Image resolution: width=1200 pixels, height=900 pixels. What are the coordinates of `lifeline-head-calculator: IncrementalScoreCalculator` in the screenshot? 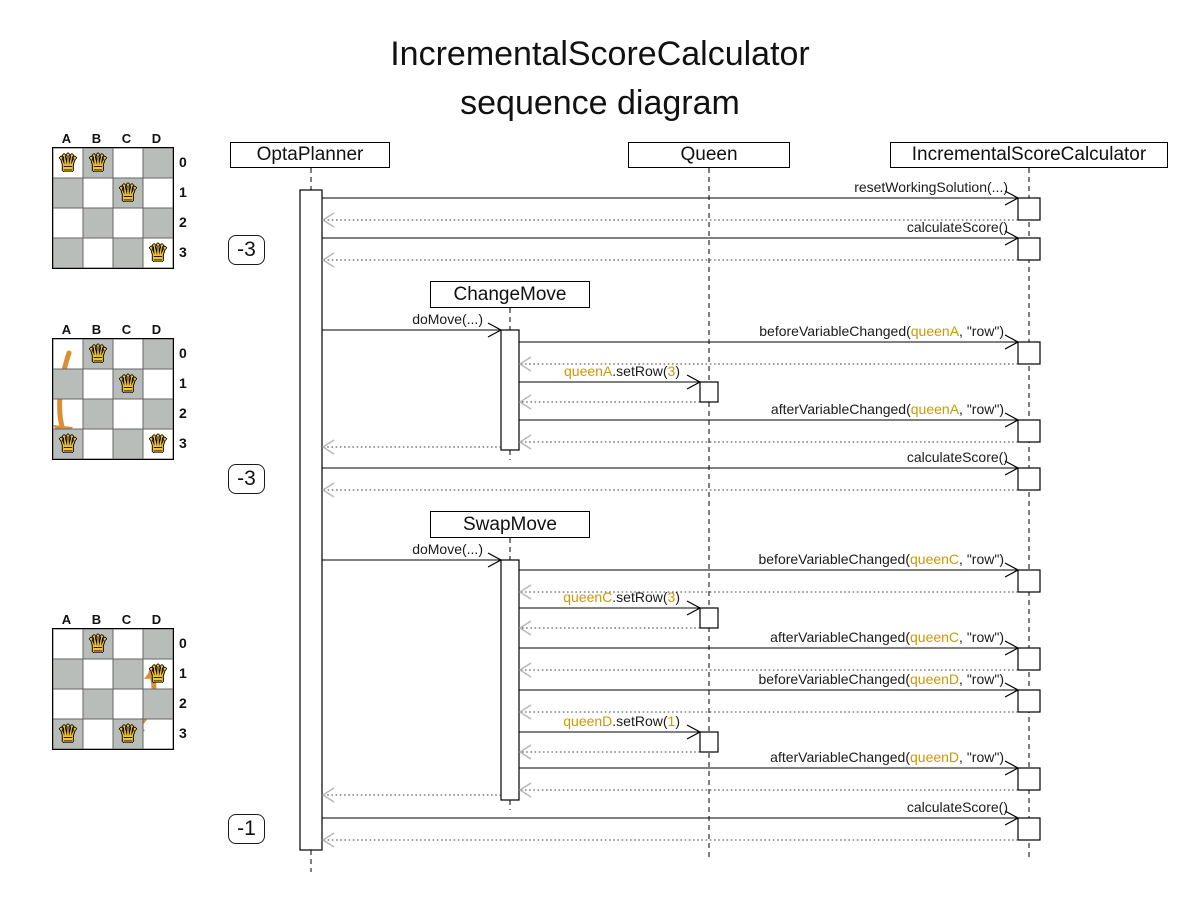 It's located at (1029, 155).